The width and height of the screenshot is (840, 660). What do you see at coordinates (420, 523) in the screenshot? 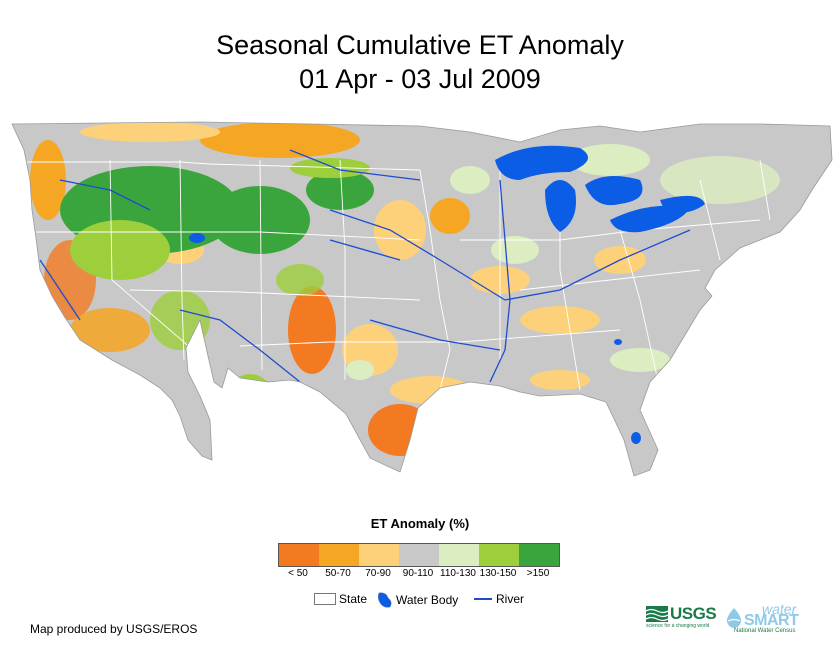
I see `legend-title: ET Anomaly (%)` at bounding box center [420, 523].